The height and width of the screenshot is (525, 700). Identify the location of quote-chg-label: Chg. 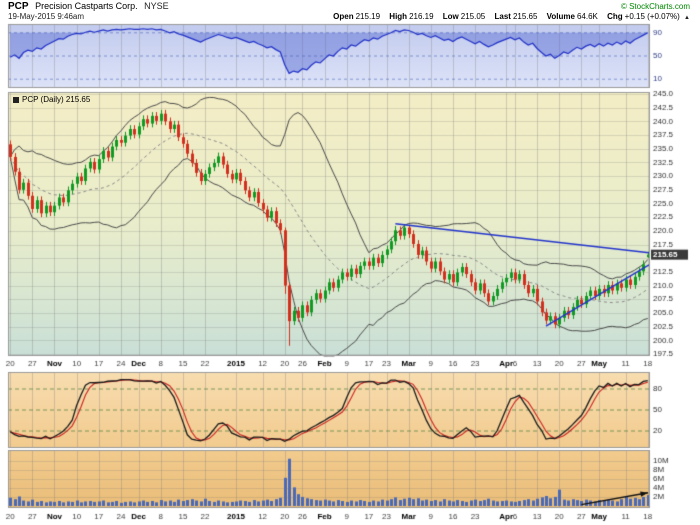
(615, 16).